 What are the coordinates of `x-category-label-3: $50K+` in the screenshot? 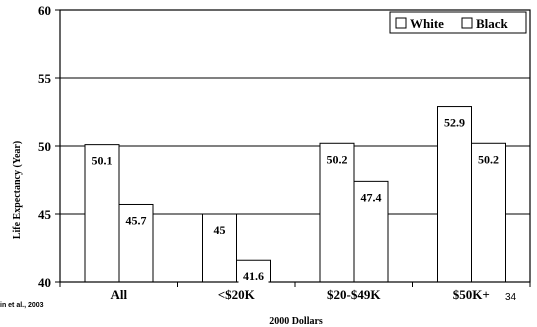 It's located at (471, 294).